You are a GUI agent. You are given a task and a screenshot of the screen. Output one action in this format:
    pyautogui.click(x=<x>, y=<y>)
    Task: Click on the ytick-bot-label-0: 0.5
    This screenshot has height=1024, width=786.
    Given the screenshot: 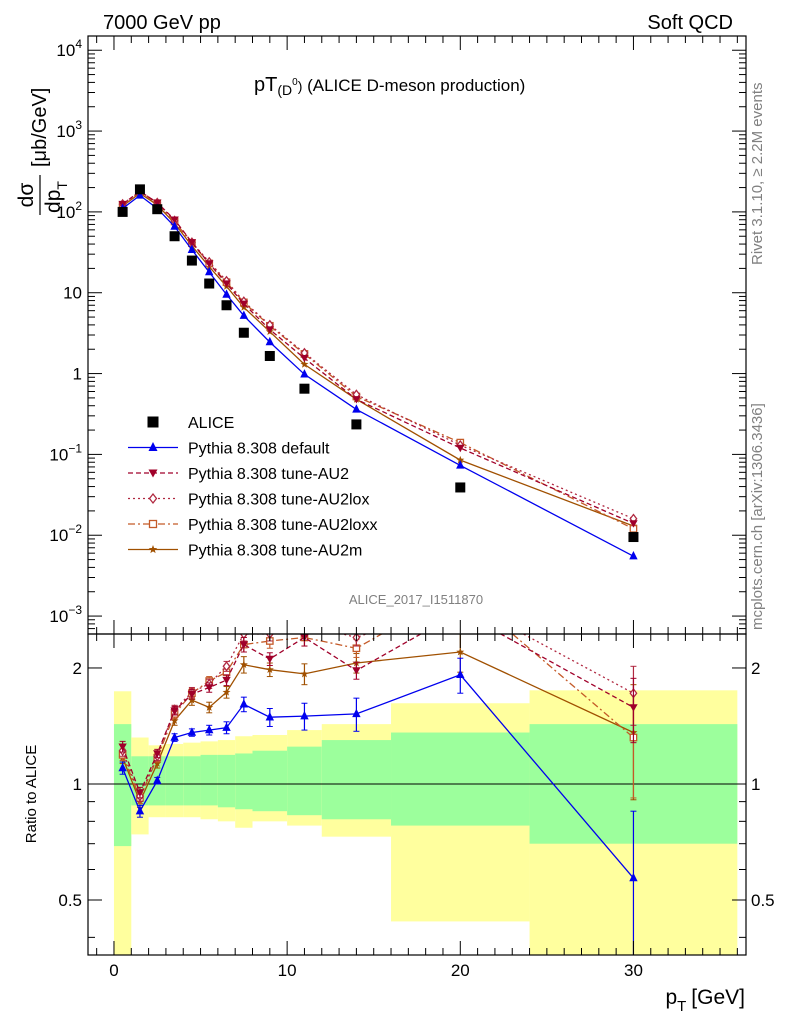 What is the action you would take?
    pyautogui.click(x=70, y=900)
    